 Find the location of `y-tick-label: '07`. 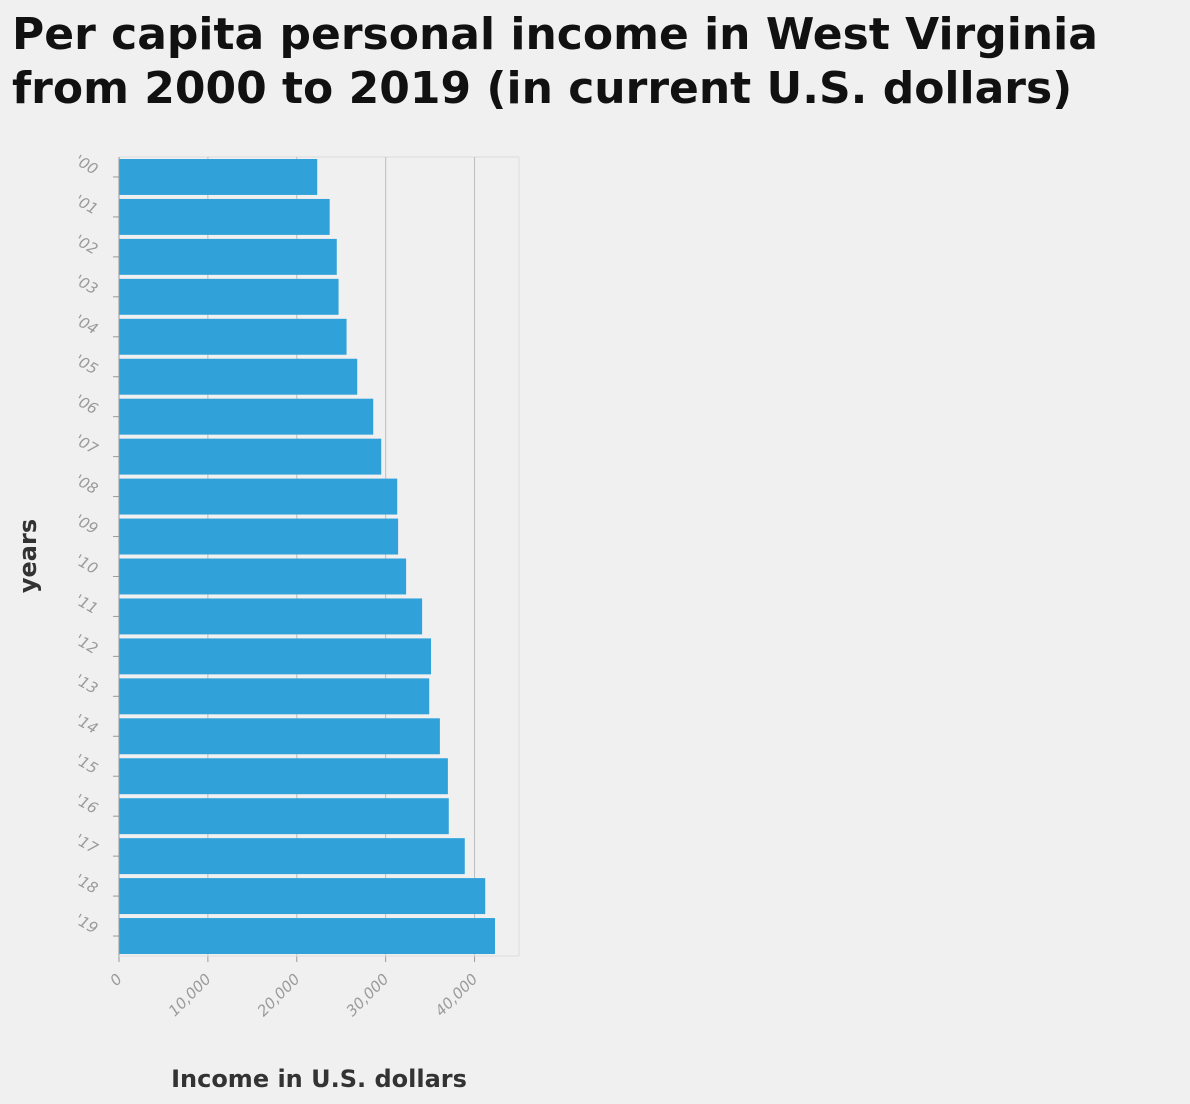

y-tick-label: '07 is located at coordinates (86, 444).